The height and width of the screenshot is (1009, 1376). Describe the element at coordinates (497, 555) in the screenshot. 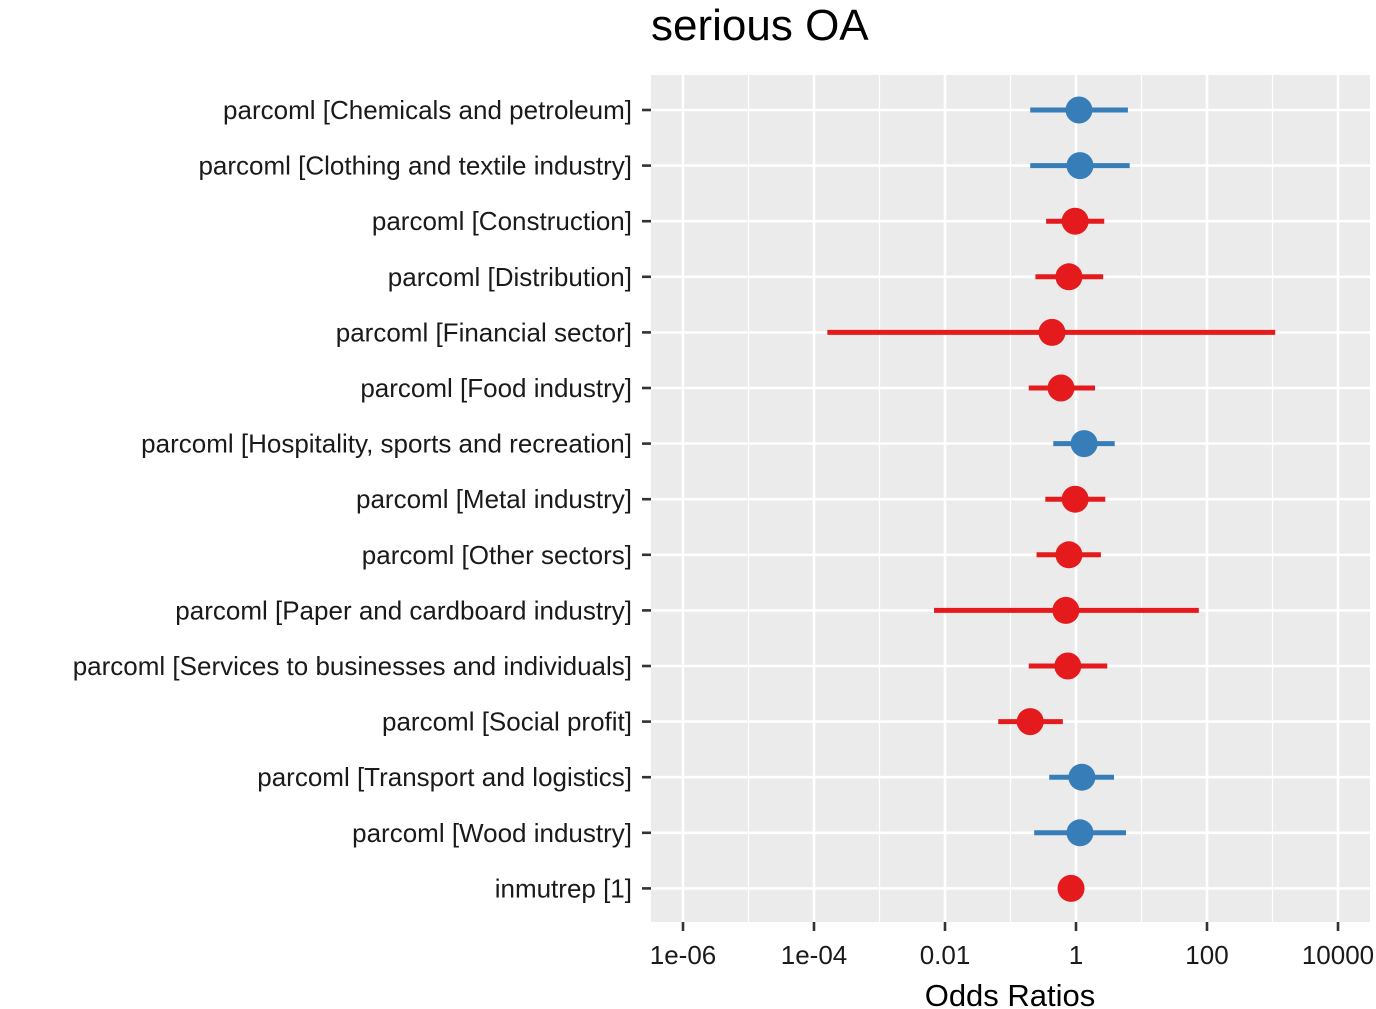

I see `y-tick-label: parcoml [Other sectors]` at that location.